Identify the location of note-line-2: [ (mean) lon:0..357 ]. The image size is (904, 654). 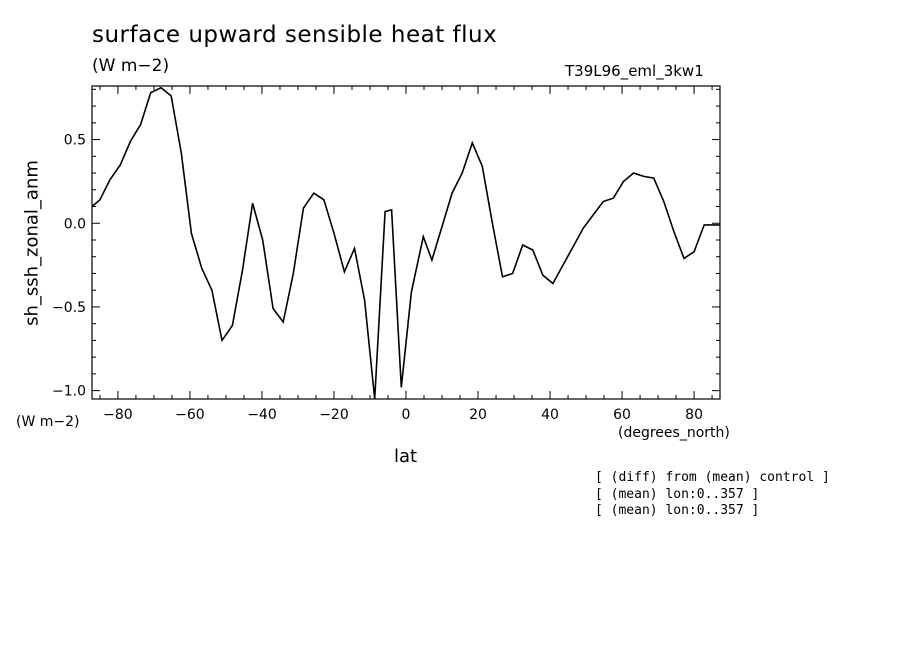
(677, 494).